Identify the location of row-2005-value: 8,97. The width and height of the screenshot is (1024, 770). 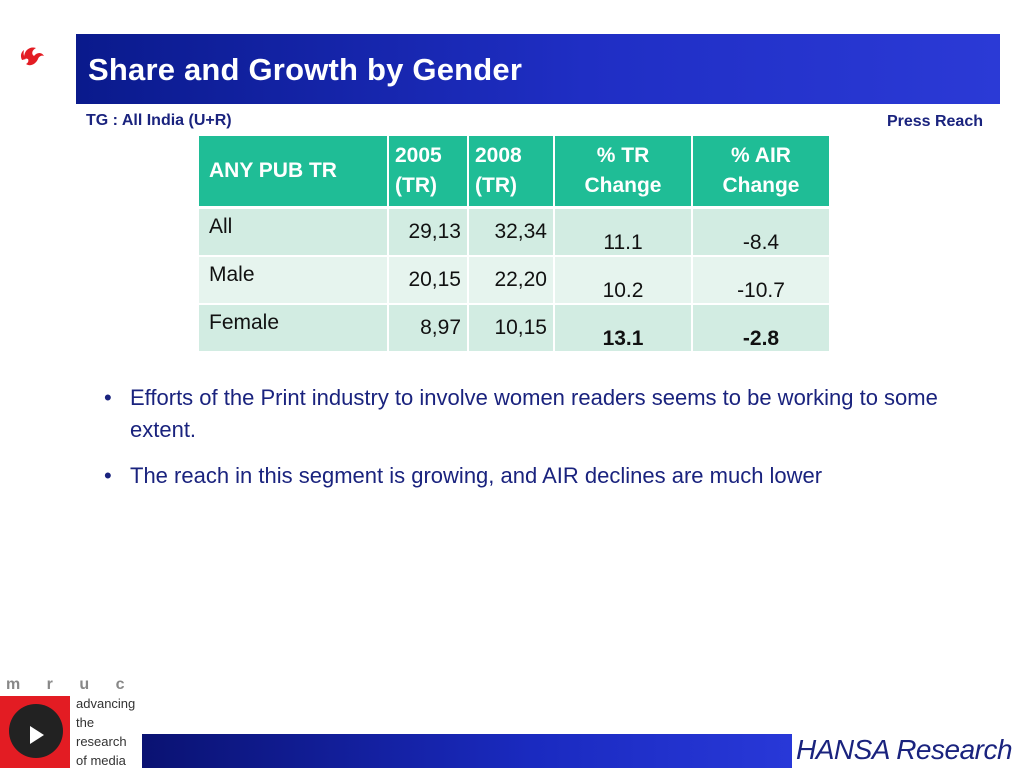
(428, 328).